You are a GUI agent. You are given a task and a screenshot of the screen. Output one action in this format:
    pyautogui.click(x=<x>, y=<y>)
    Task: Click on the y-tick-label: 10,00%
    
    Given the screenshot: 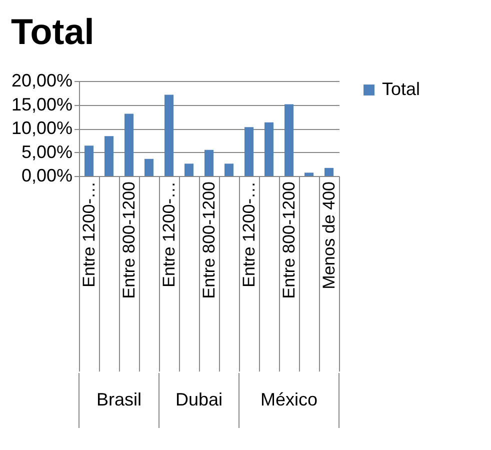 What is the action you would take?
    pyautogui.click(x=41, y=128)
    